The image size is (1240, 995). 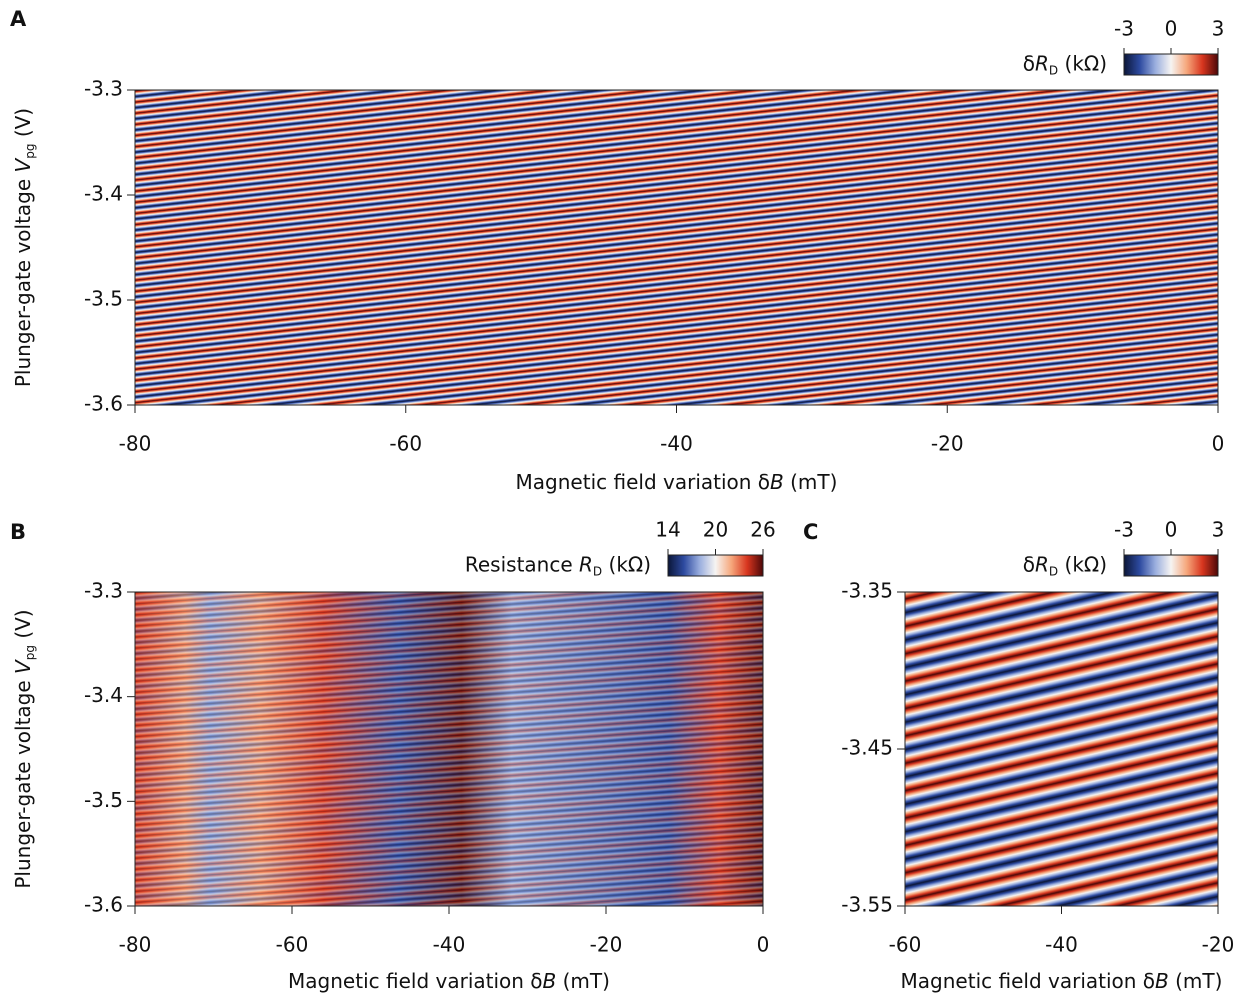 What do you see at coordinates (18, 532) in the screenshot?
I see `panel-label: B` at bounding box center [18, 532].